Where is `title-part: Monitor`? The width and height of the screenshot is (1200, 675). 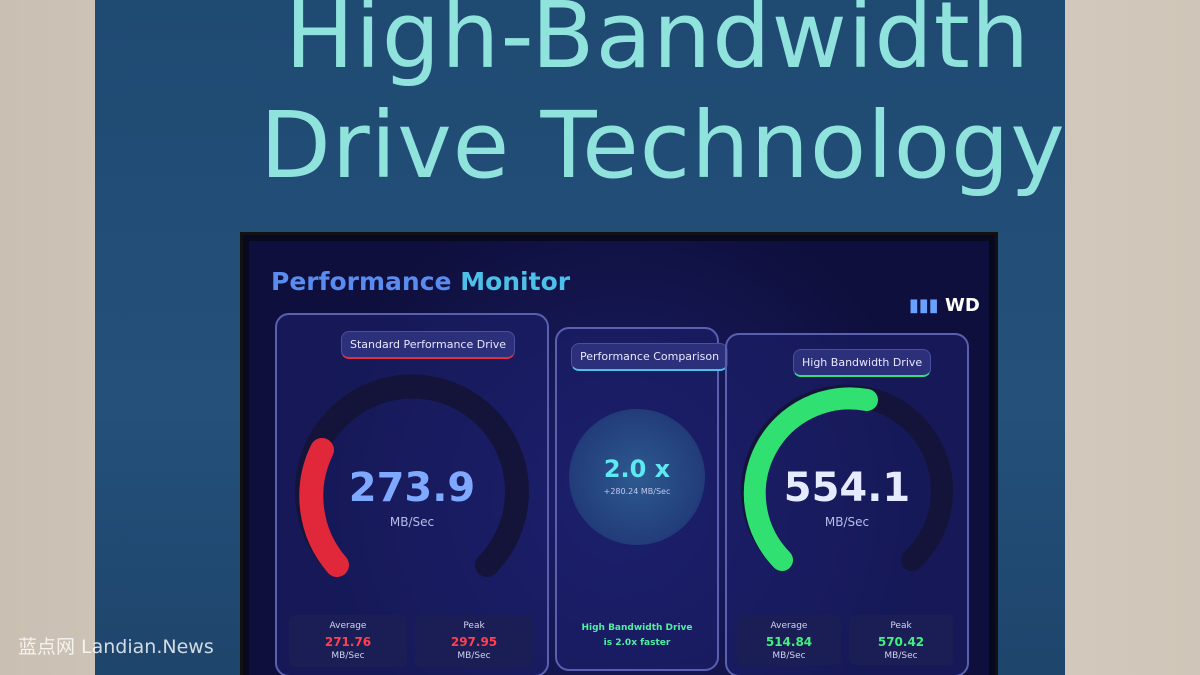
title-part: Monitor is located at coordinates (515, 281).